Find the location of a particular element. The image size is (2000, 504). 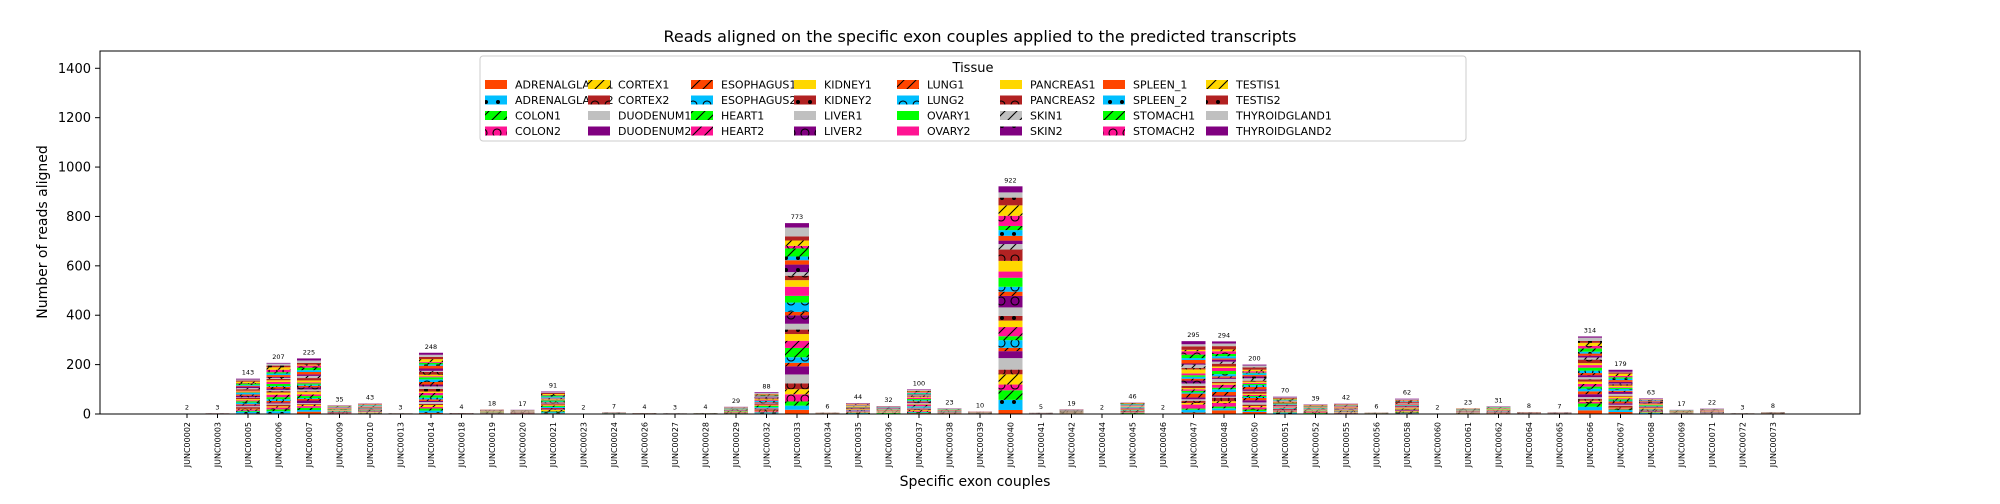

x-tick-label: JUNC00023 is located at coordinates (584, 445).